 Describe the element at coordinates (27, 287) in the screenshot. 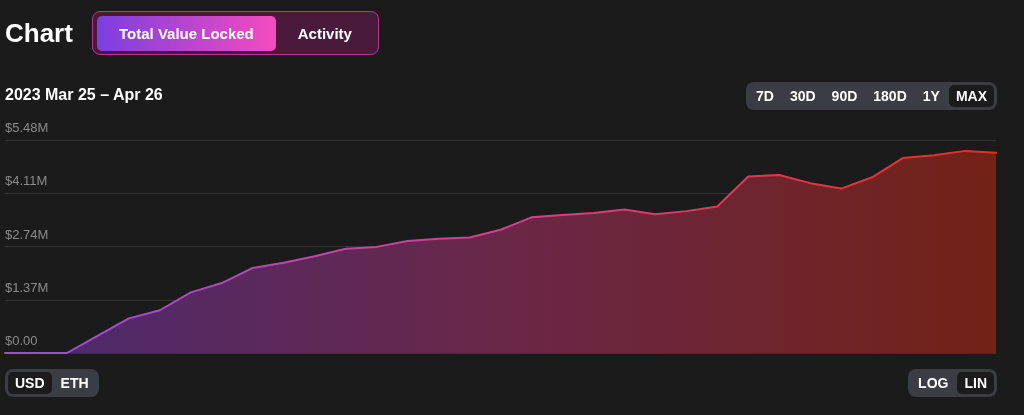

I see `y-tick-label: $1.37M` at that location.